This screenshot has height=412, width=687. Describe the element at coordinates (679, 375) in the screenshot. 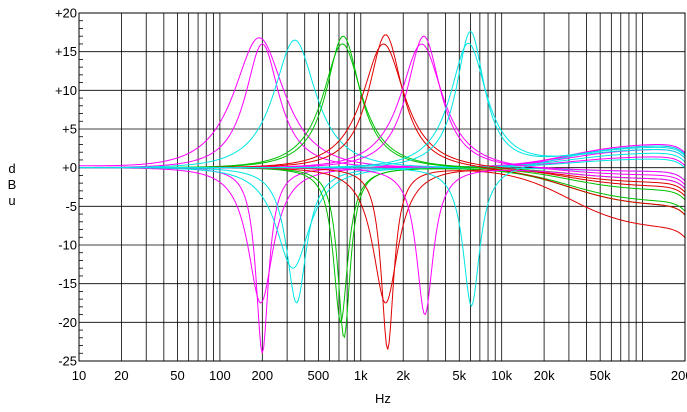

I see `x-tick-label: 200k` at that location.